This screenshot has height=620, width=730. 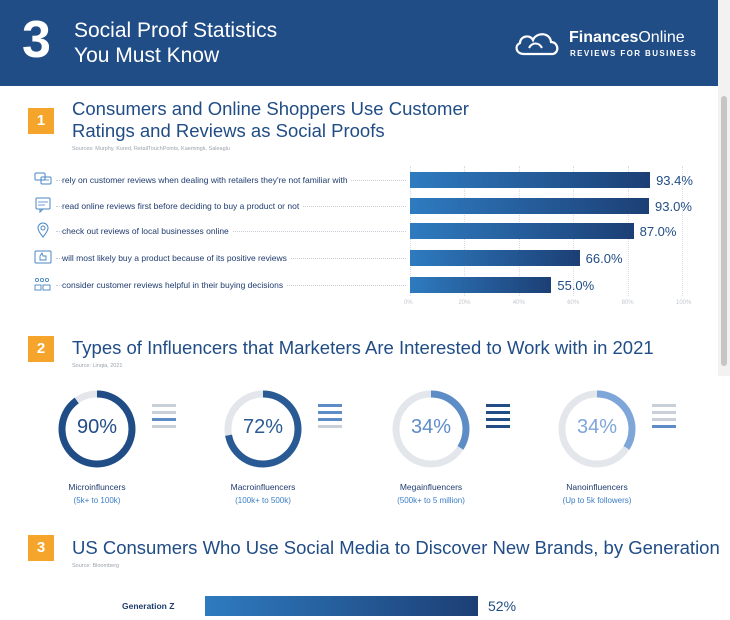 I want to click on page-title-line2: You Must Know, so click(x=147, y=55).